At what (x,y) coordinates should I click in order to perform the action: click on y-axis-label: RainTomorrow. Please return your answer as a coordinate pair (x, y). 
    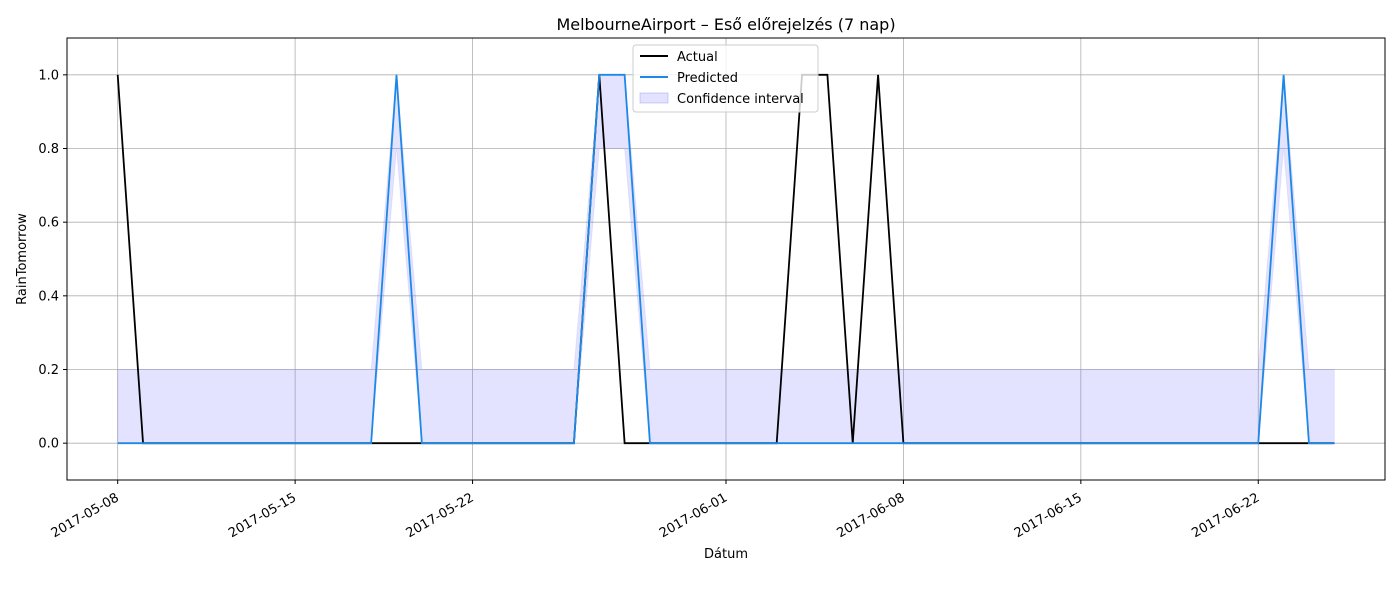
    Looking at the image, I should click on (22, 259).